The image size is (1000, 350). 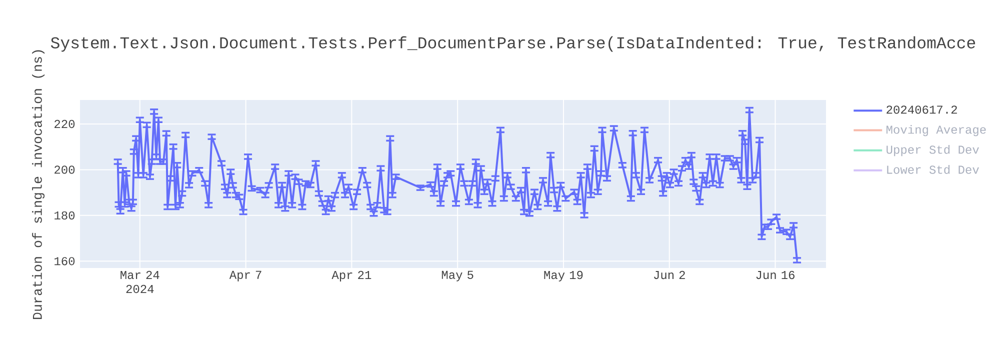 I want to click on y-axis-title: Duration of single invocation (ns), so click(x=38, y=184).